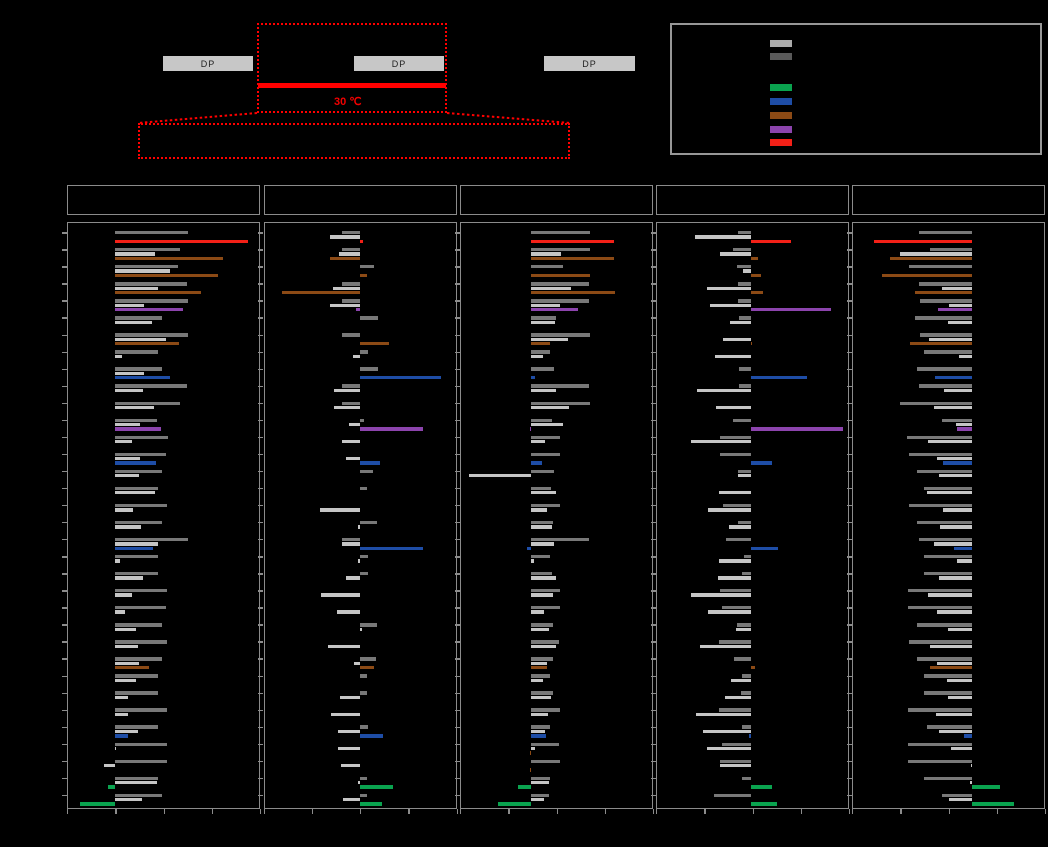 This screenshot has height=847, width=1048. What do you see at coordinates (589, 63) in the screenshot?
I see `dp-label-3: DP` at bounding box center [589, 63].